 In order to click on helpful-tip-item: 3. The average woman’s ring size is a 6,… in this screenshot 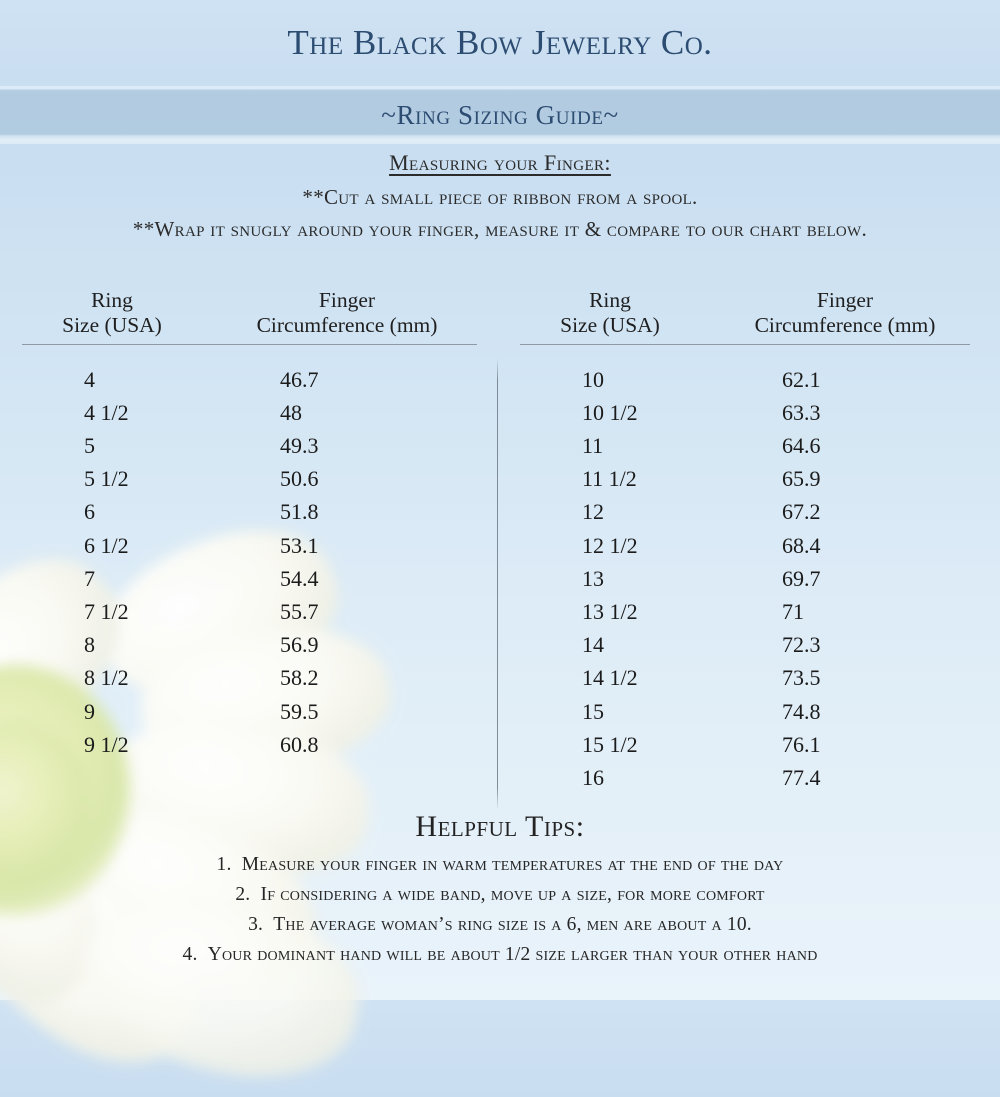, I will do `click(500, 925)`.